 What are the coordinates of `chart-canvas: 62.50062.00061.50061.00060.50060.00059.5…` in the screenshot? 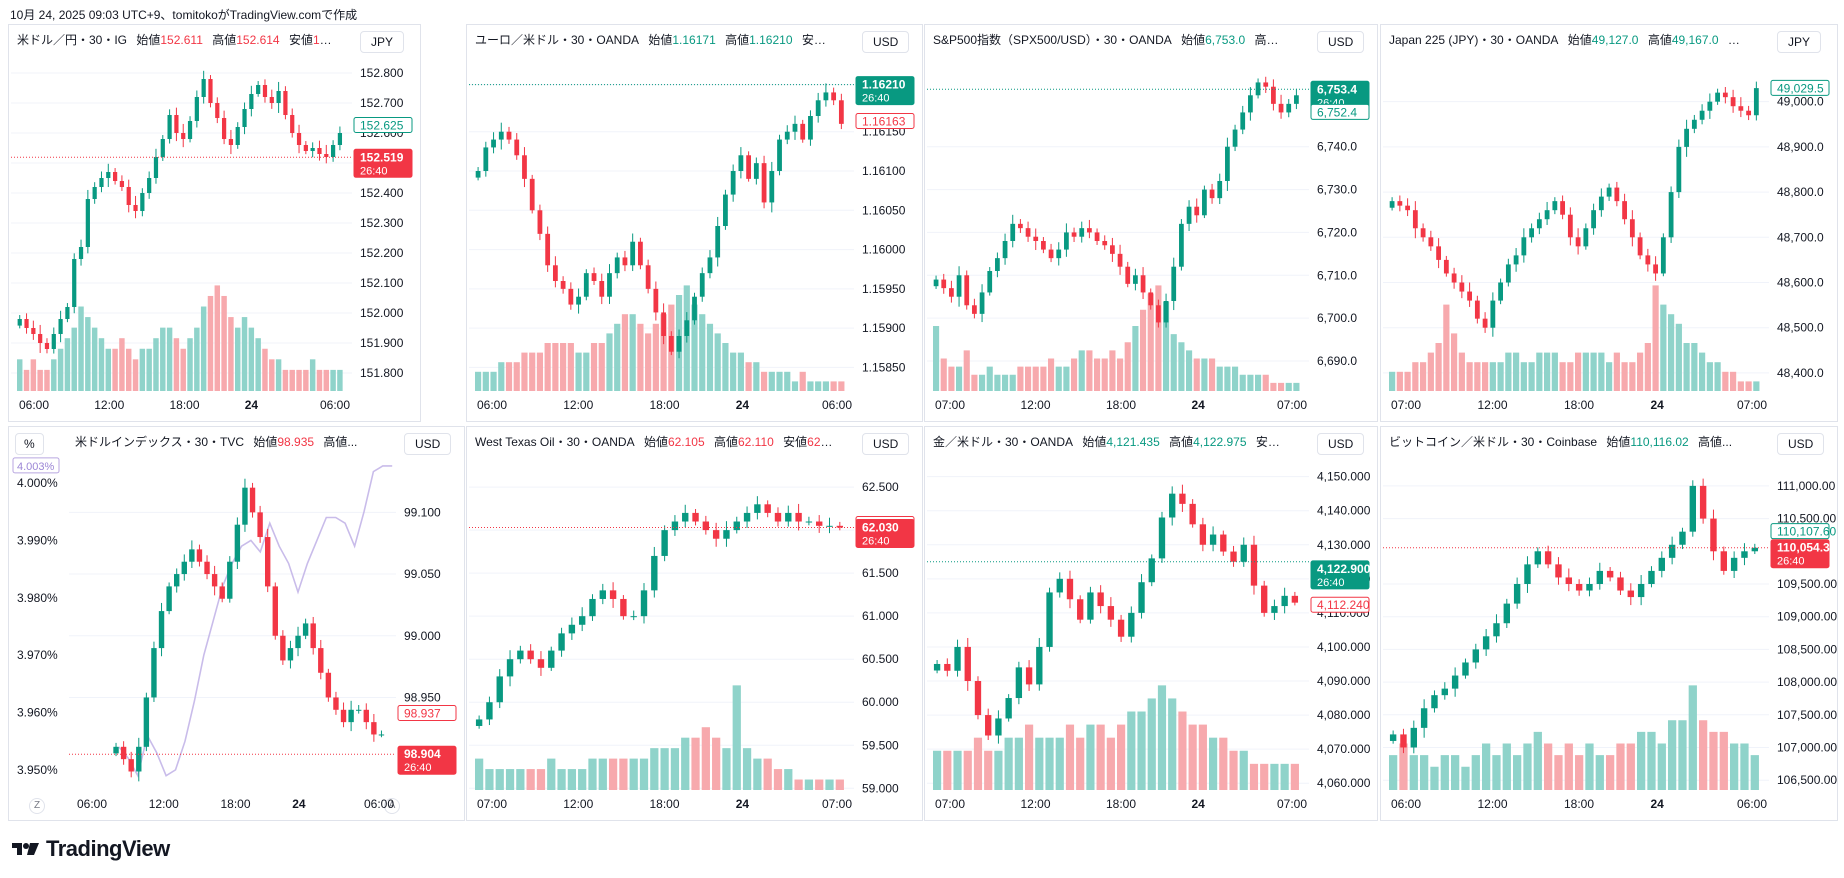 It's located at (694, 623).